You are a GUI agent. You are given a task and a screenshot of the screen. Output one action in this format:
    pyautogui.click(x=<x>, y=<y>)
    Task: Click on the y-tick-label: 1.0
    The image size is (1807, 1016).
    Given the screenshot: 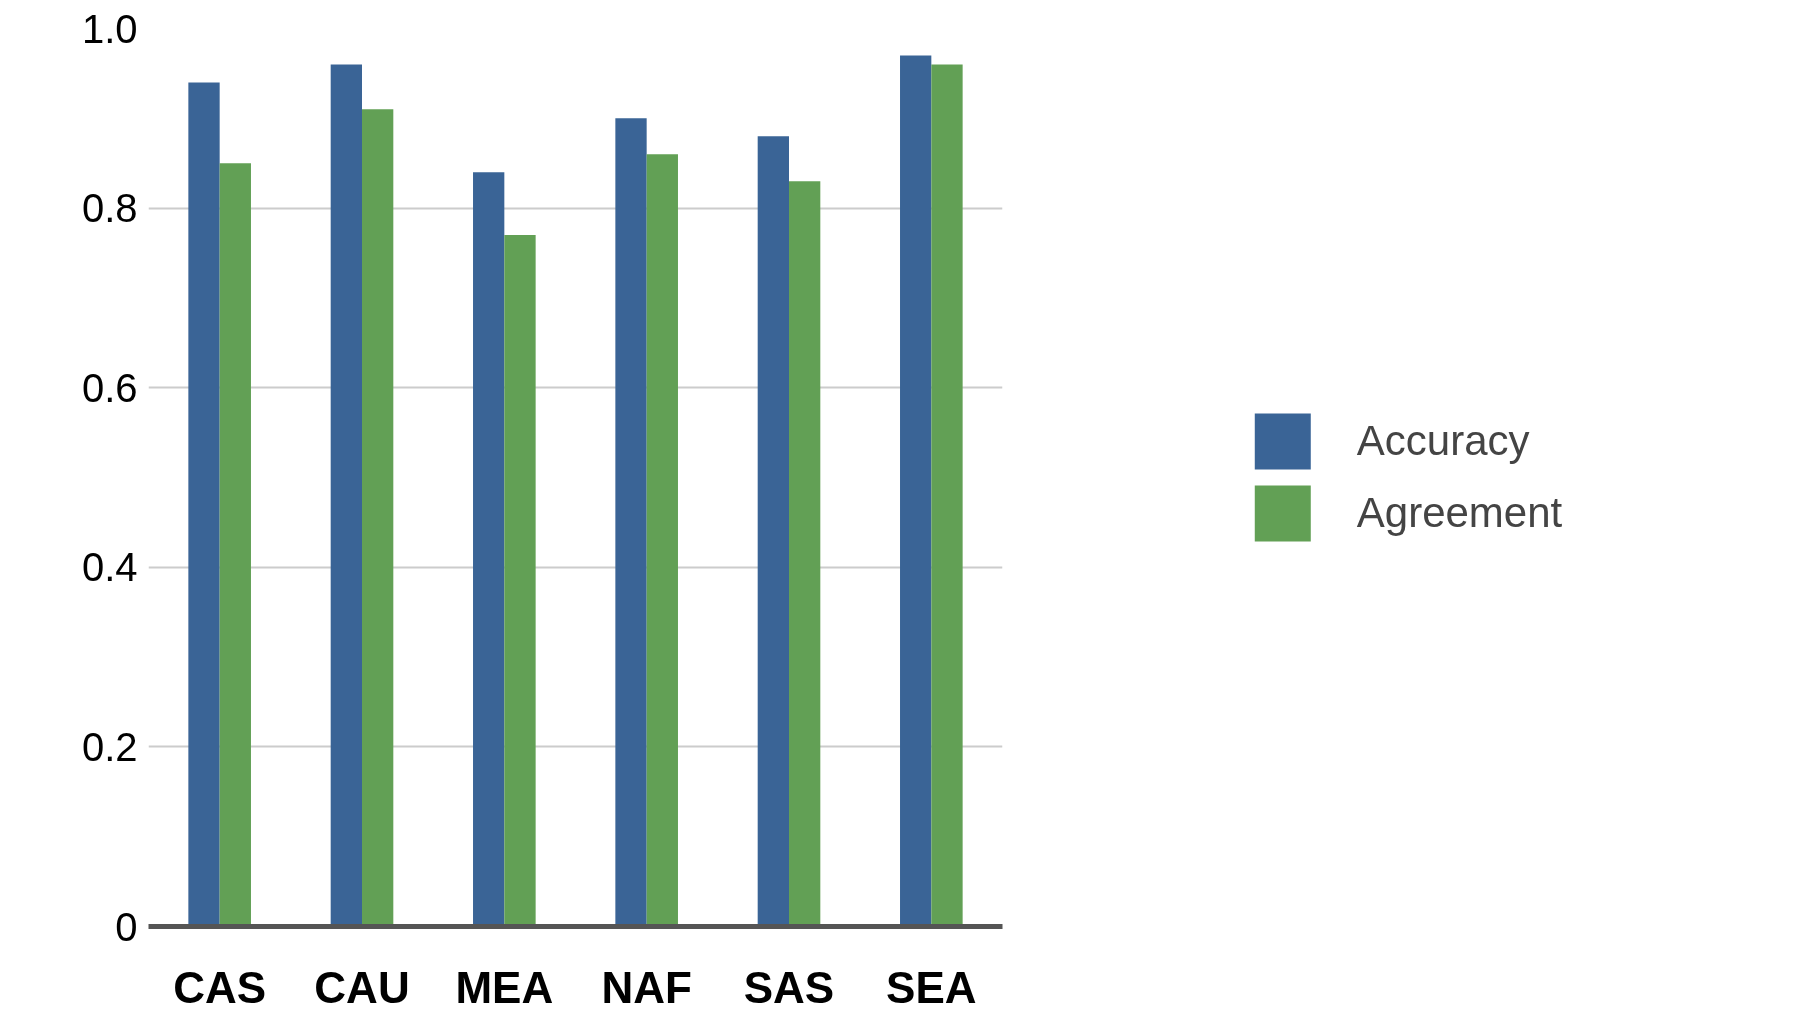 What is the action you would take?
    pyautogui.click(x=109, y=28)
    